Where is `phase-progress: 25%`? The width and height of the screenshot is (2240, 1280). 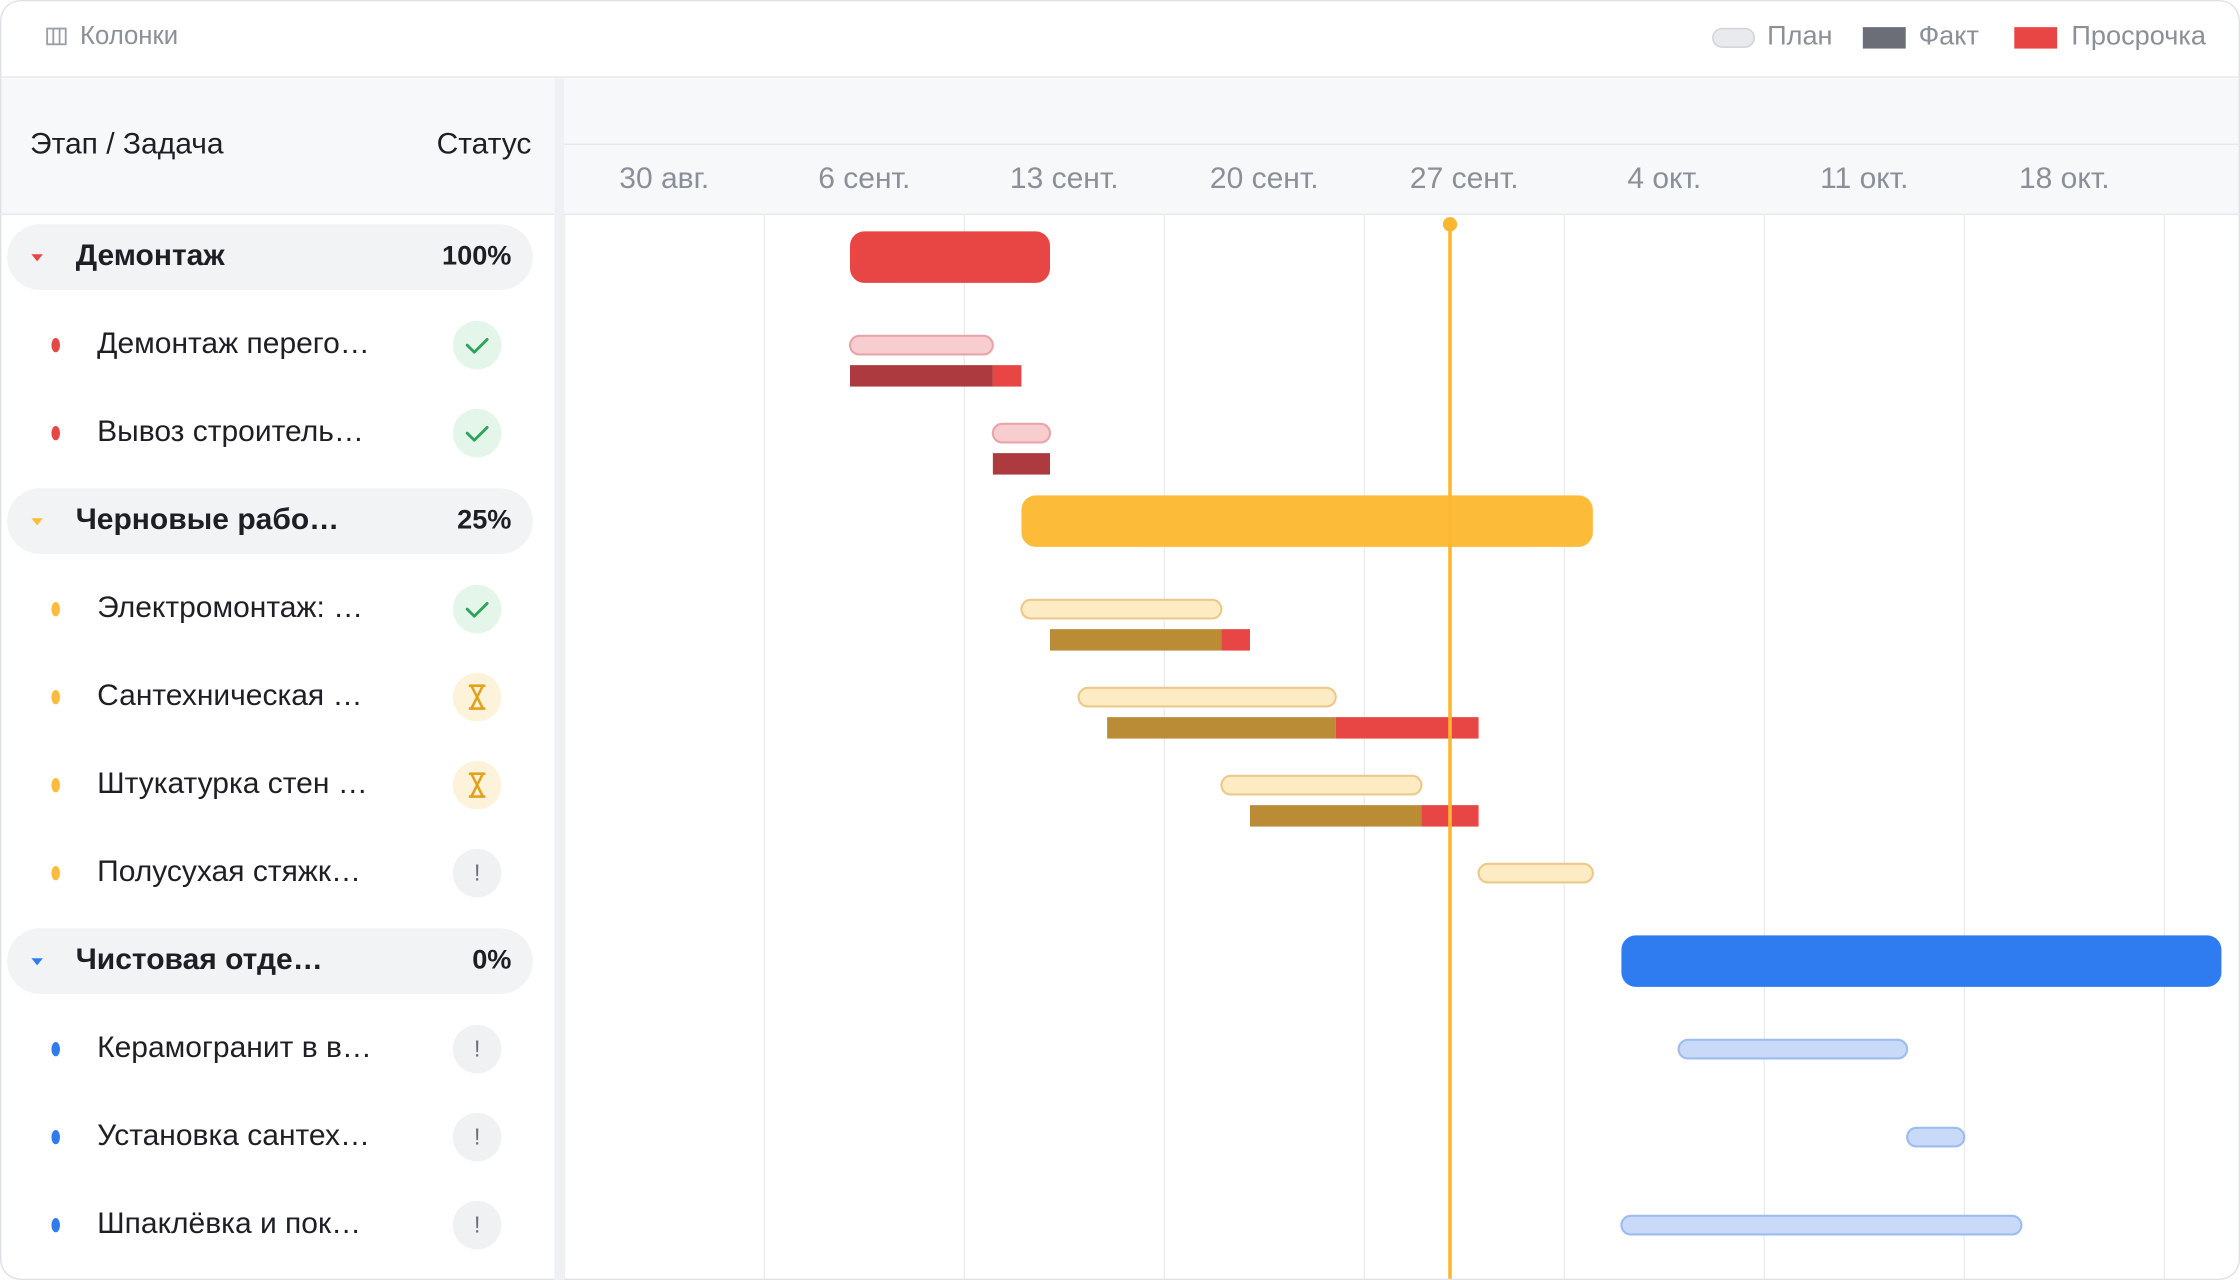 phase-progress: 25% is located at coordinates (484, 518).